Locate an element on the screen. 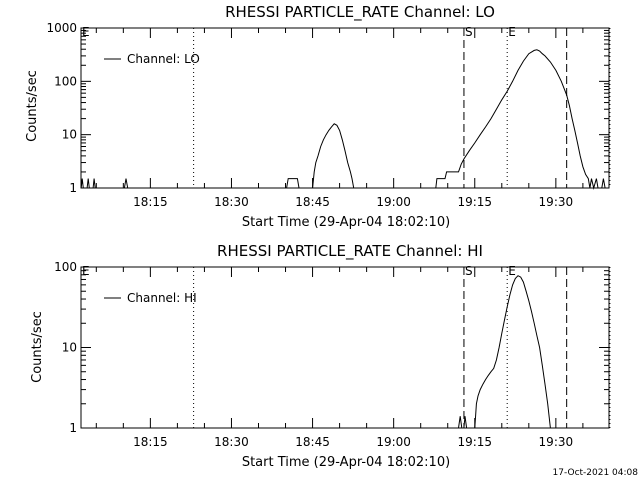  legend-label: Channel: HI is located at coordinates (162, 298).